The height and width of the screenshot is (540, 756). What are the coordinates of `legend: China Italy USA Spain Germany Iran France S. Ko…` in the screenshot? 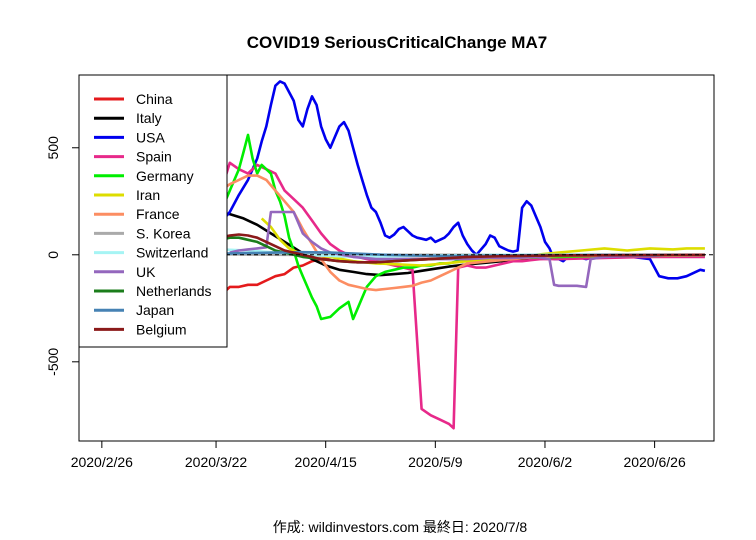 It's located at (153, 211).